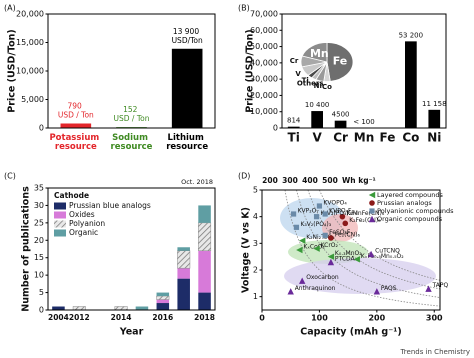 This screenshot has width=474, height=358. What do you see at coordinates (411, 35) in the screenshot?
I see `value-label: 53 200` at bounding box center [411, 35].